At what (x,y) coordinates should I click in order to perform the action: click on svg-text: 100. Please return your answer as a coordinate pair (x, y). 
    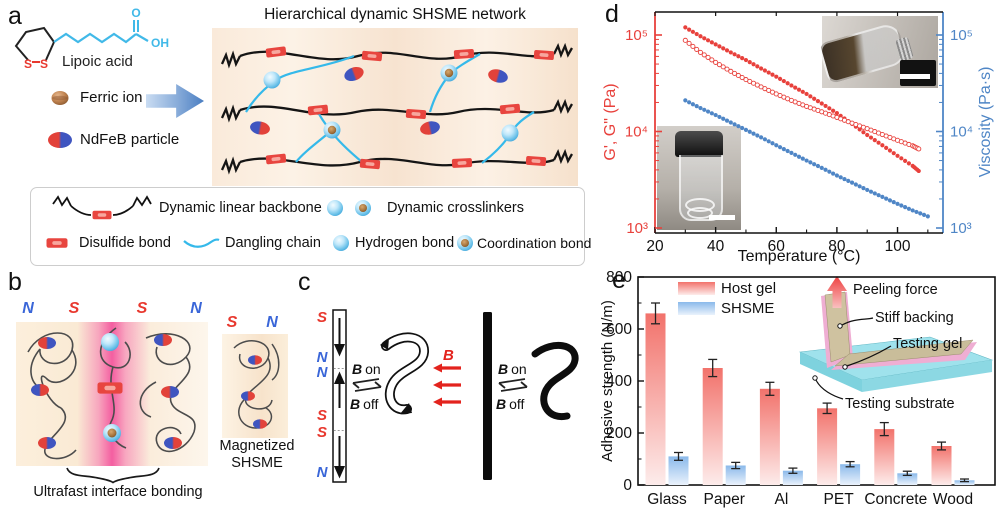
    Looking at the image, I should click on (898, 246).